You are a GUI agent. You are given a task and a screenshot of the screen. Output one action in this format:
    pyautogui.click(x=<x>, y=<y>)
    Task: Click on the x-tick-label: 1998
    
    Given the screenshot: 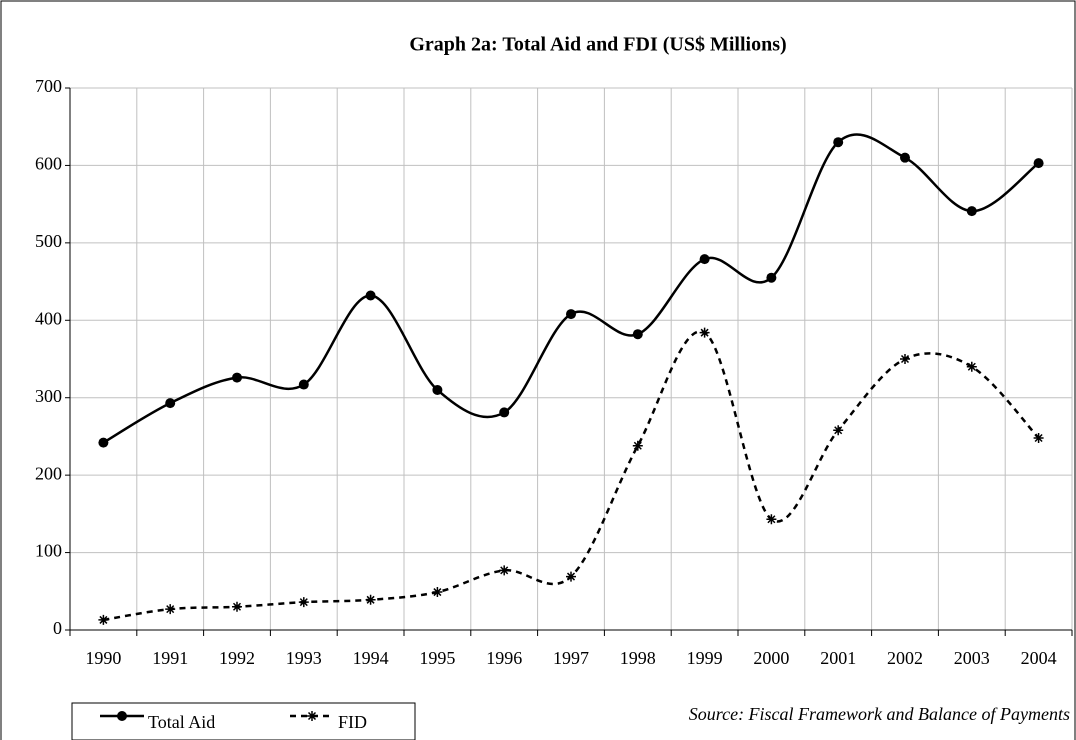 What is the action you would take?
    pyautogui.click(x=638, y=658)
    